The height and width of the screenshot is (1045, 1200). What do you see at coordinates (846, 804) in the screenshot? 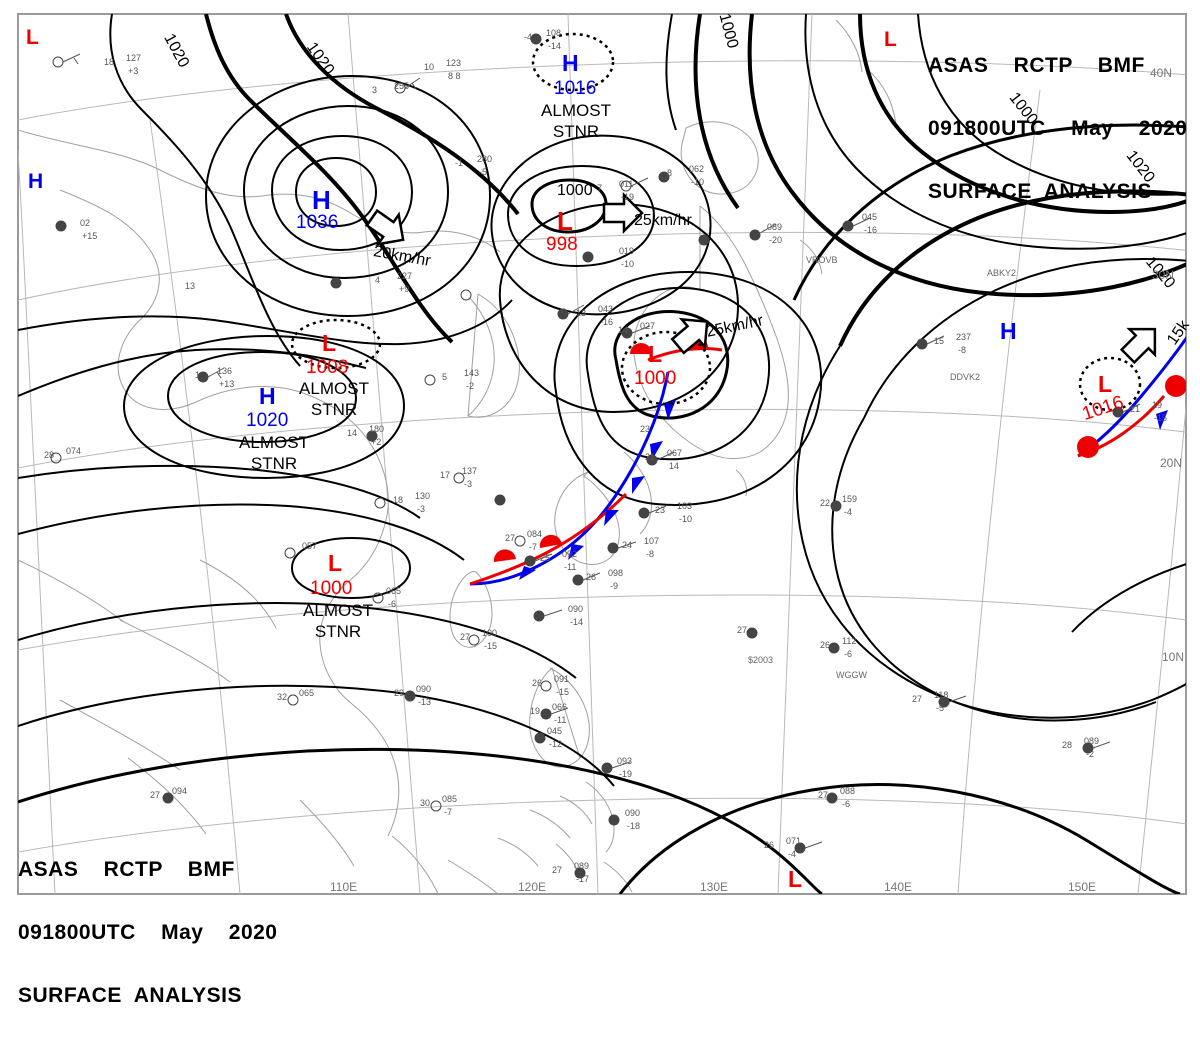
I see `station-dewpoint-40: -6` at bounding box center [846, 804].